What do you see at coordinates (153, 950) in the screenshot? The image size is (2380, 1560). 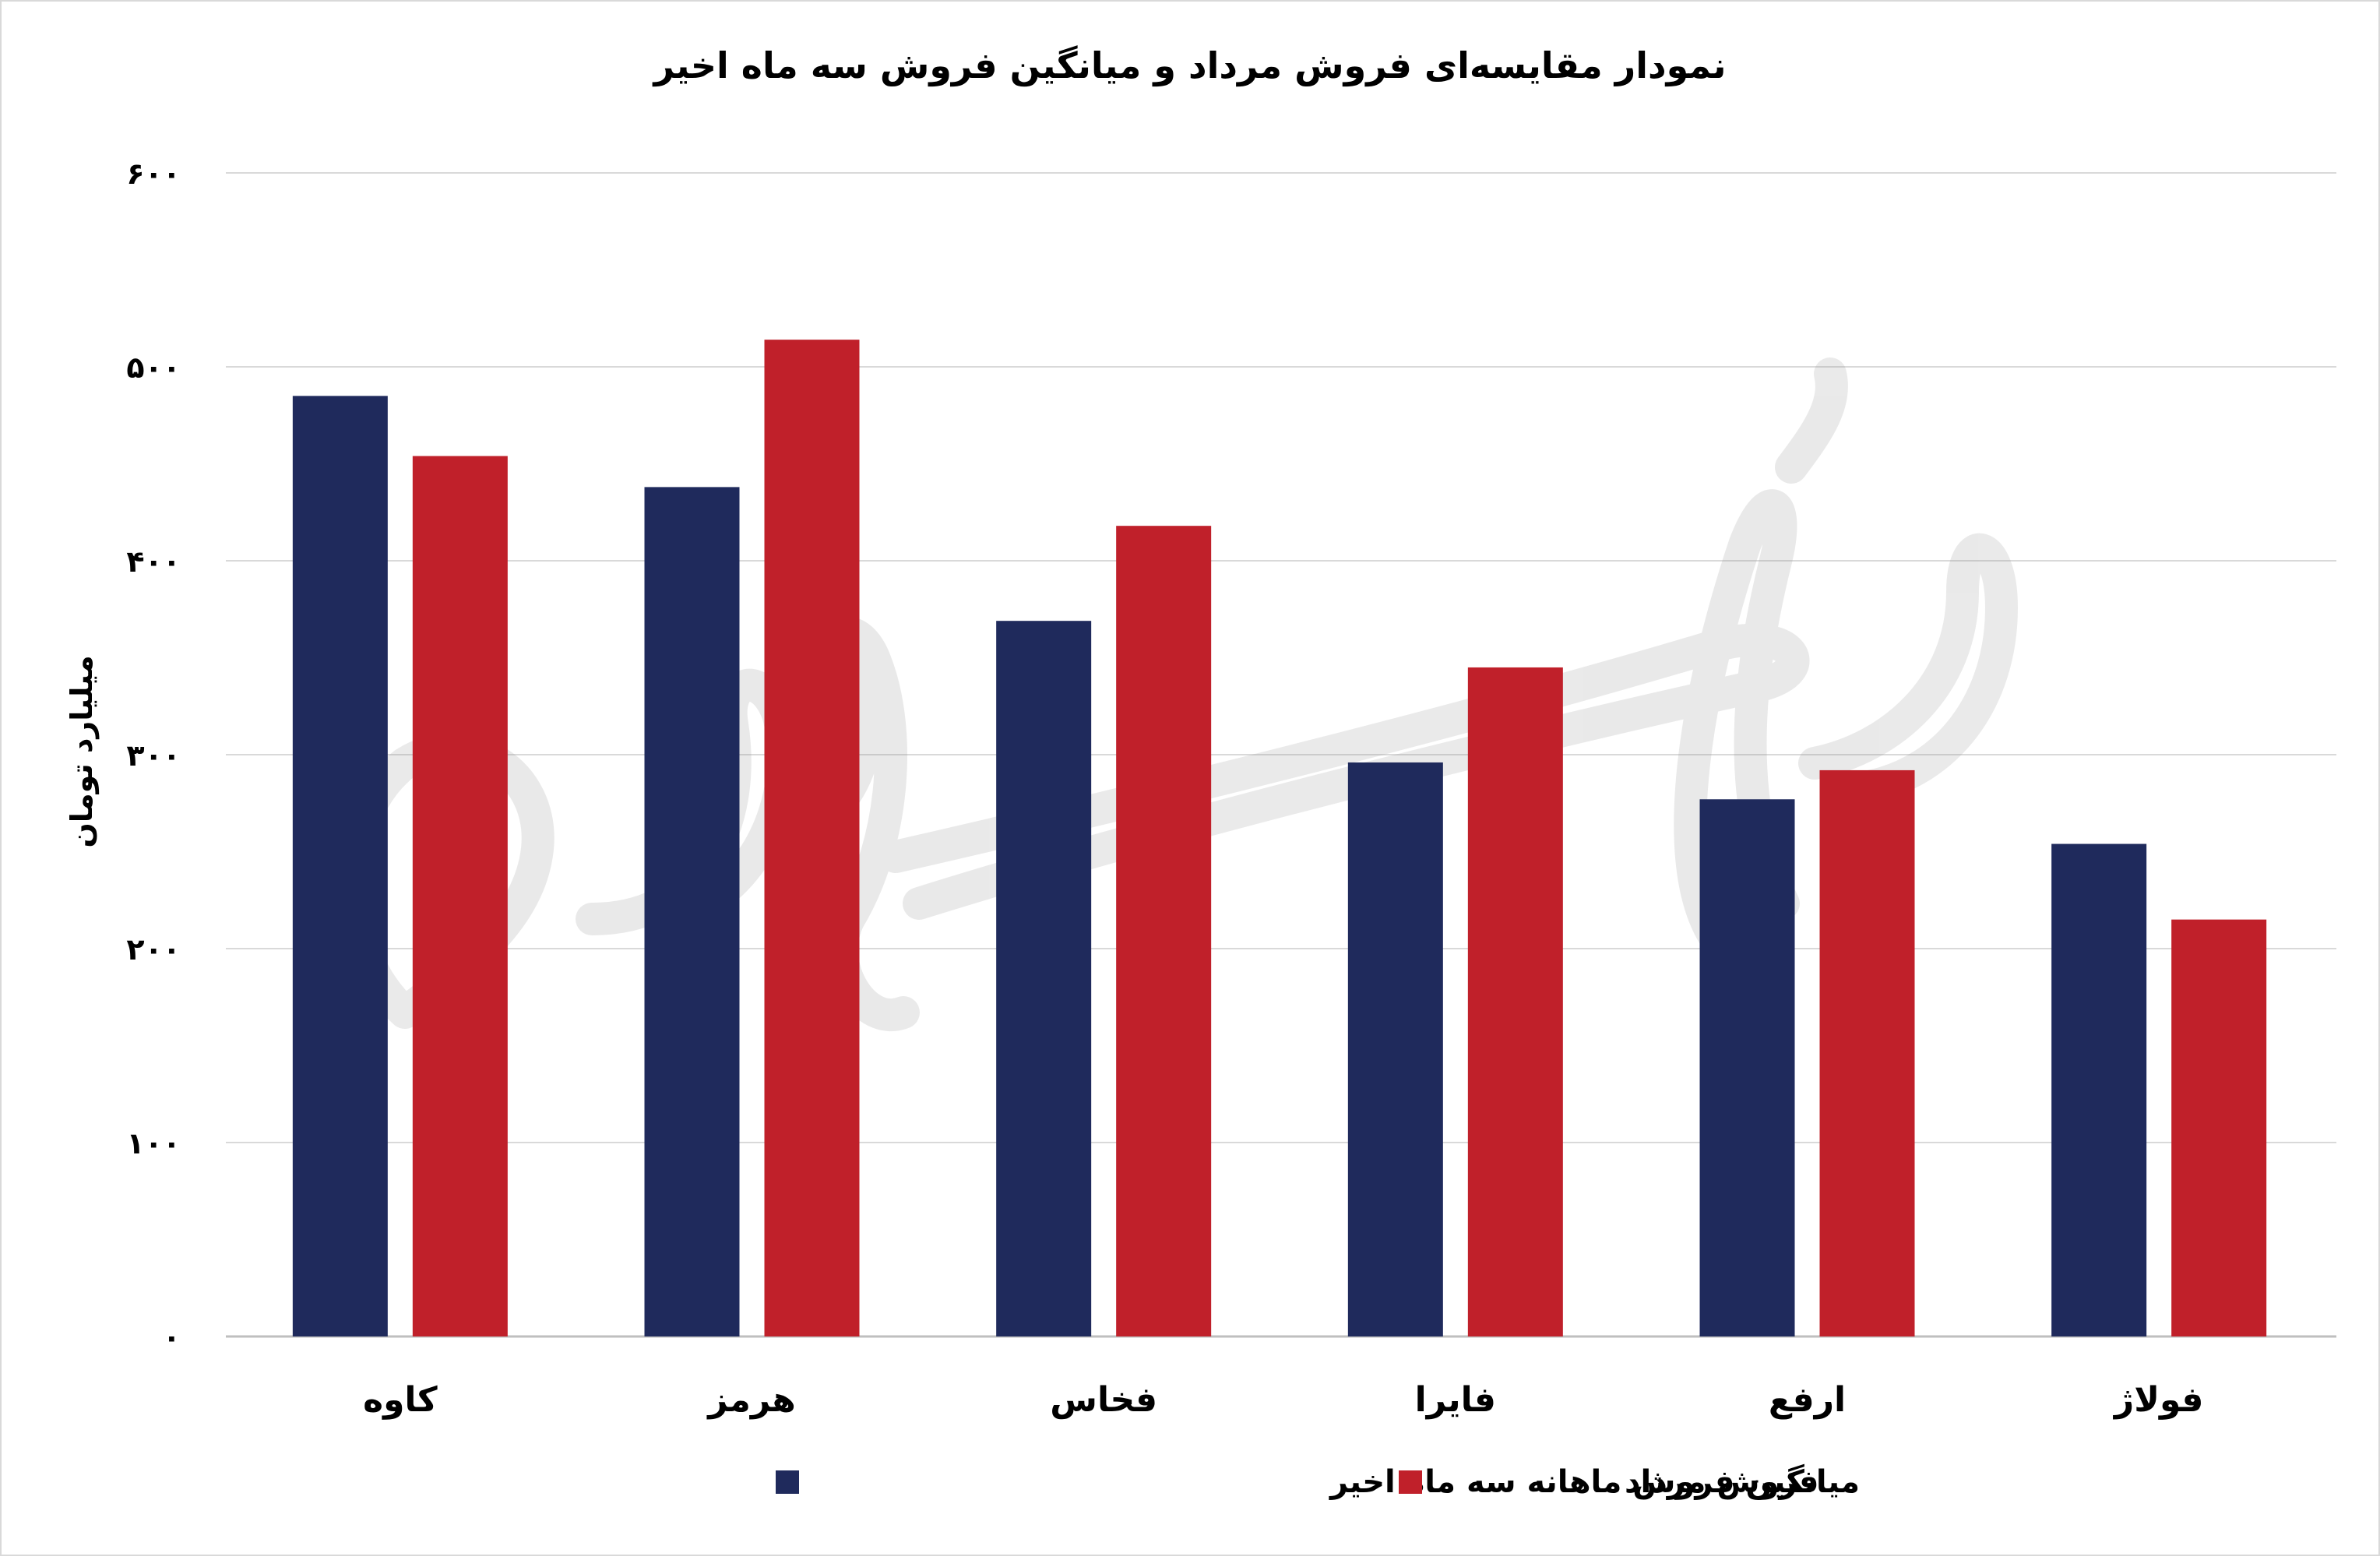 I see `y-tick-label: ۲۰۰` at bounding box center [153, 950].